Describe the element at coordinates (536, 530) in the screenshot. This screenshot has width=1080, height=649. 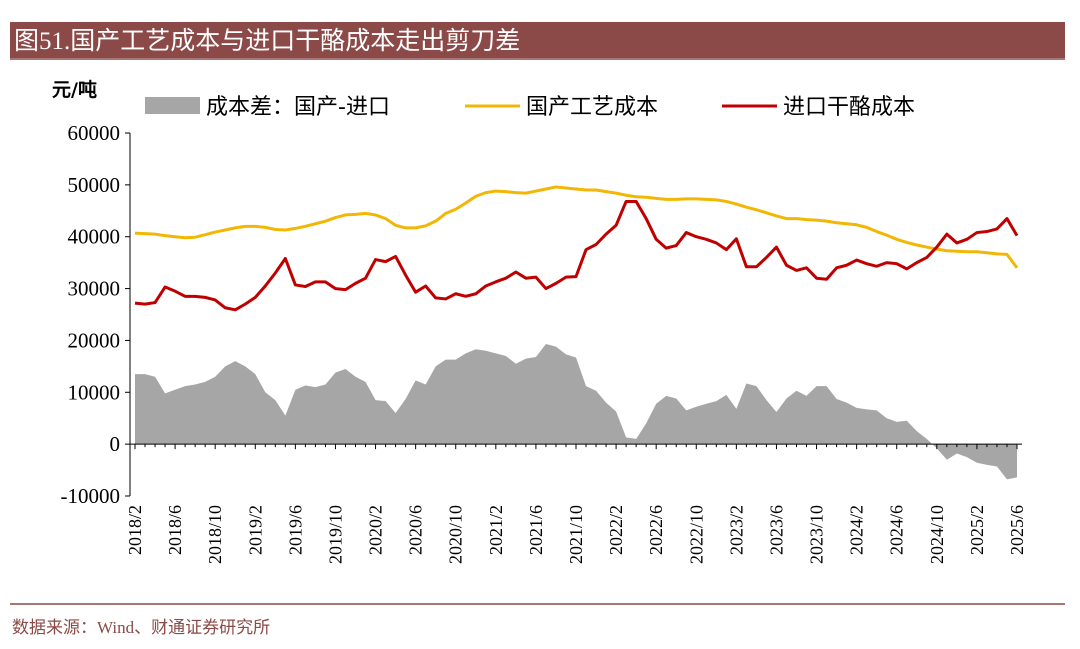
I see `x-tick-label: 2021/6` at that location.